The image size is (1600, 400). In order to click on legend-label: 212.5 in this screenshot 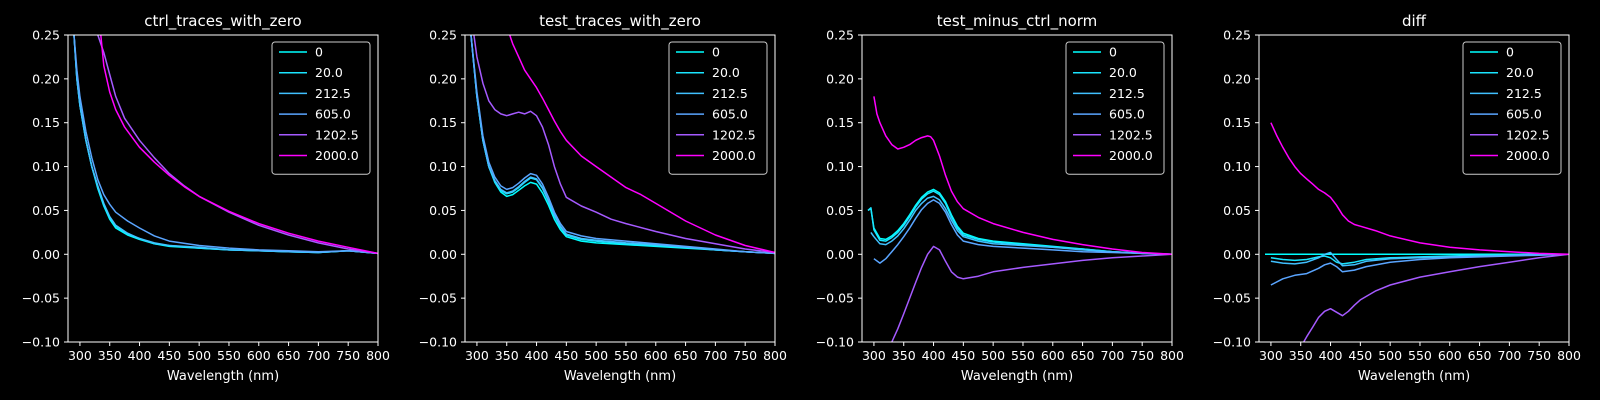, I will do `click(333, 93)`.